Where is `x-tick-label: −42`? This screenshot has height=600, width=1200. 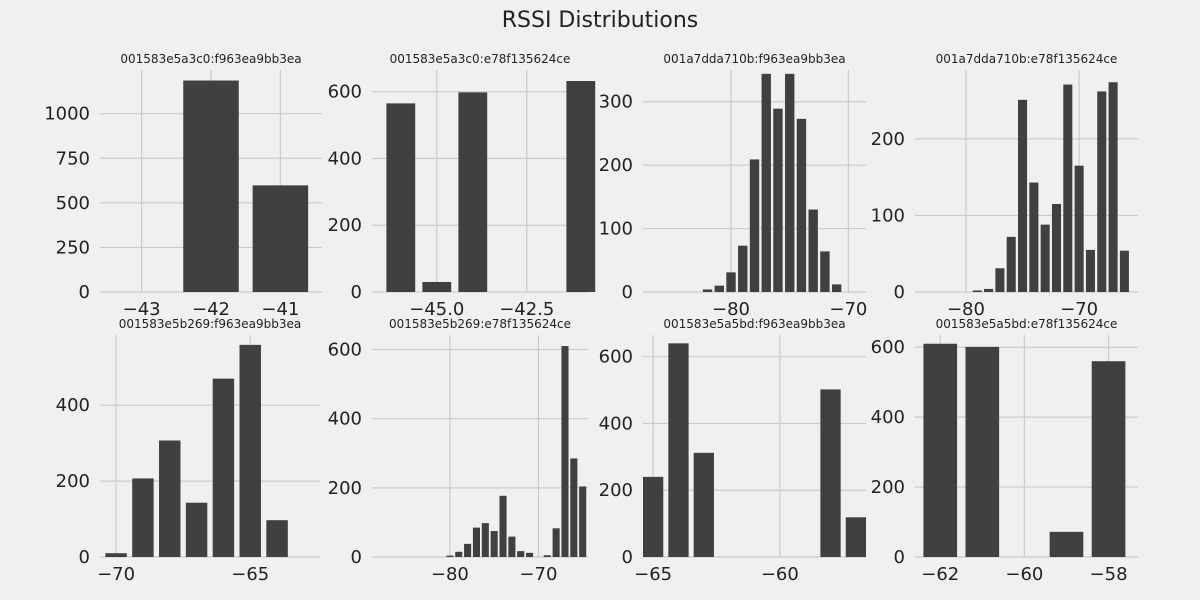
x-tick-label: −42 is located at coordinates (211, 309).